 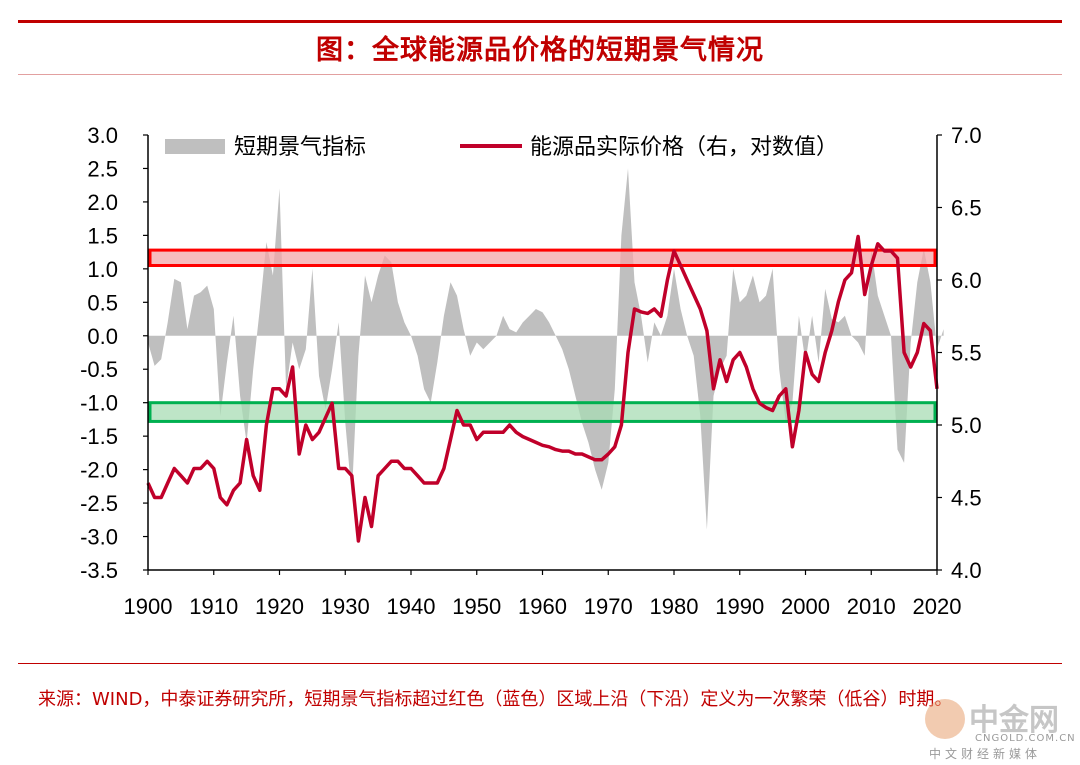 I want to click on left-tick-label: 3.0, so click(x=102, y=135).